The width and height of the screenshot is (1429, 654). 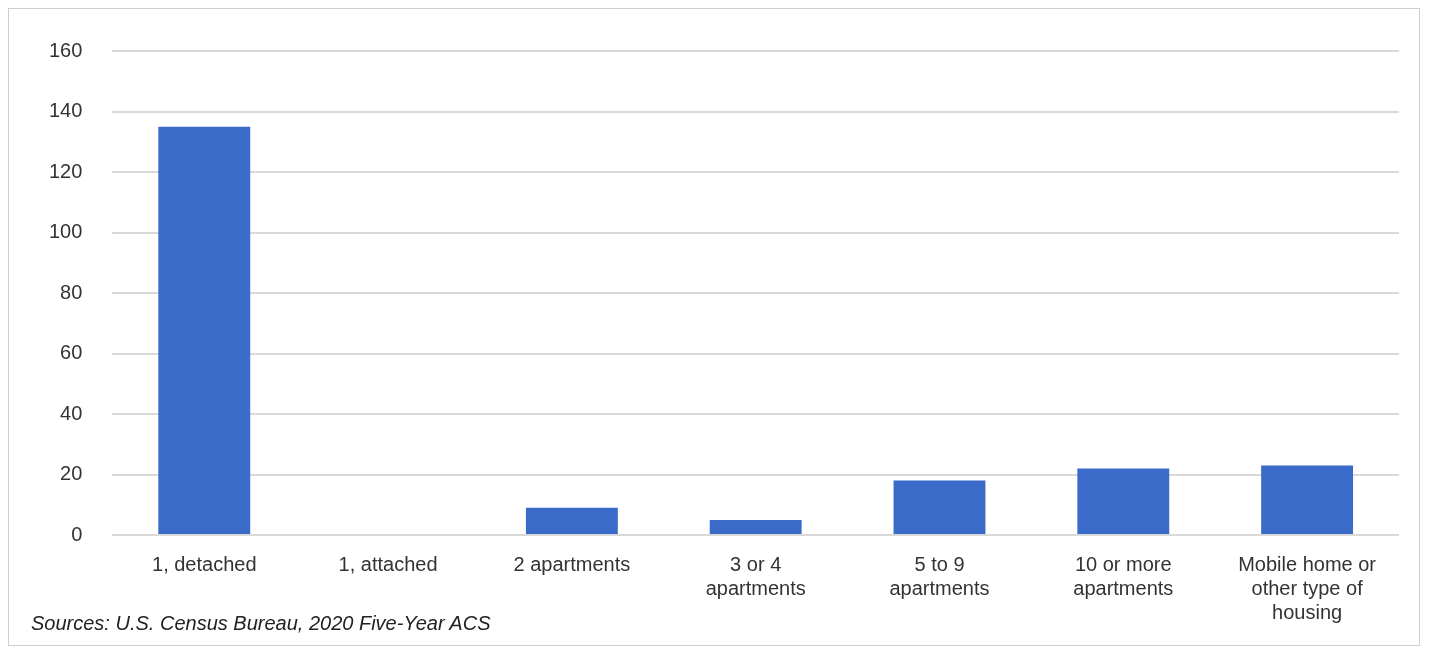 What do you see at coordinates (65, 49) in the screenshot?
I see `y-tick-label: 160` at bounding box center [65, 49].